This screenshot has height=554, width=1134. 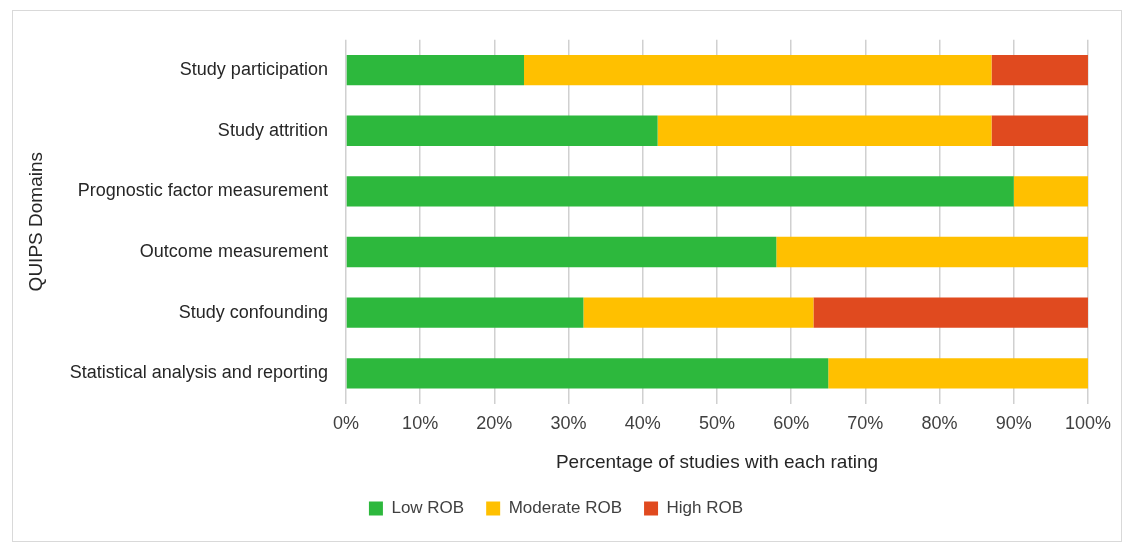 What do you see at coordinates (420, 423) in the screenshot?
I see `x-tick-label: 10%` at bounding box center [420, 423].